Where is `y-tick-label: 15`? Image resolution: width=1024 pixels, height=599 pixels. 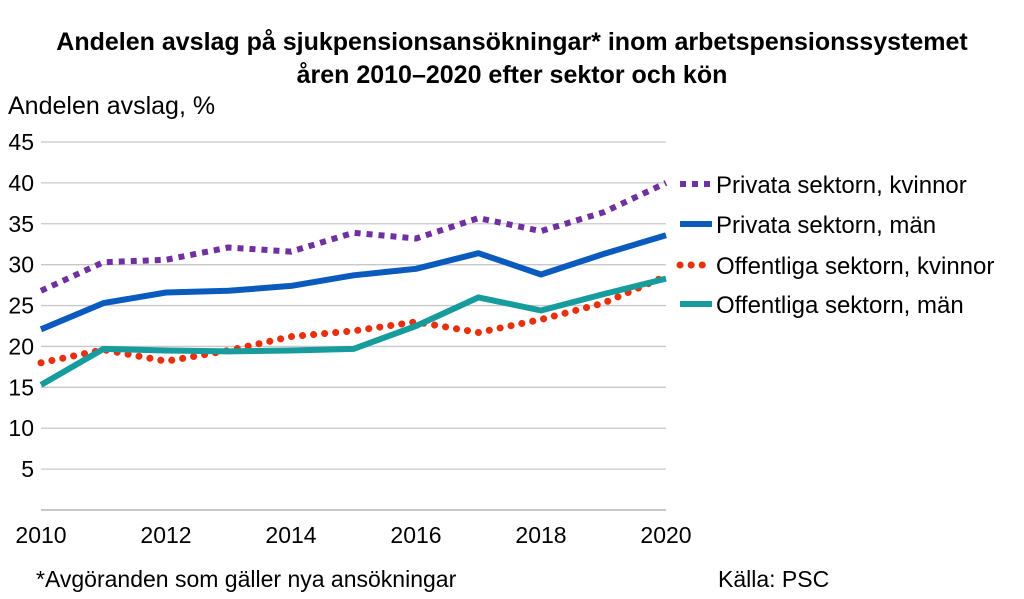
y-tick-label: 15 is located at coordinates (21, 387).